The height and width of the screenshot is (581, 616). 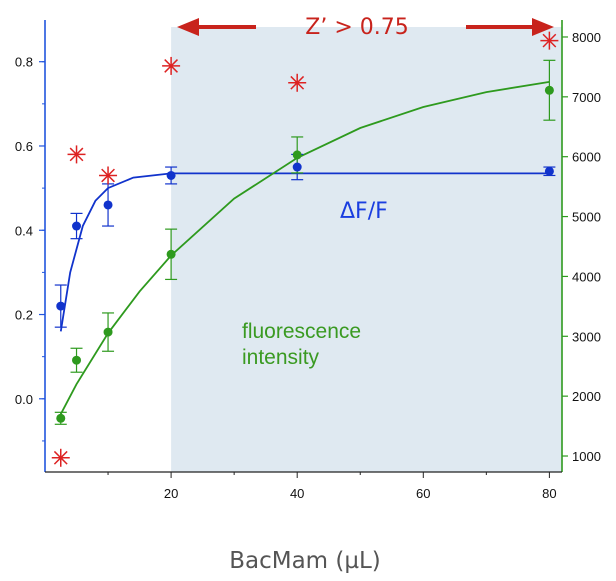 What do you see at coordinates (549, 493) in the screenshot?
I see `x-tick-label: 80` at bounding box center [549, 493].